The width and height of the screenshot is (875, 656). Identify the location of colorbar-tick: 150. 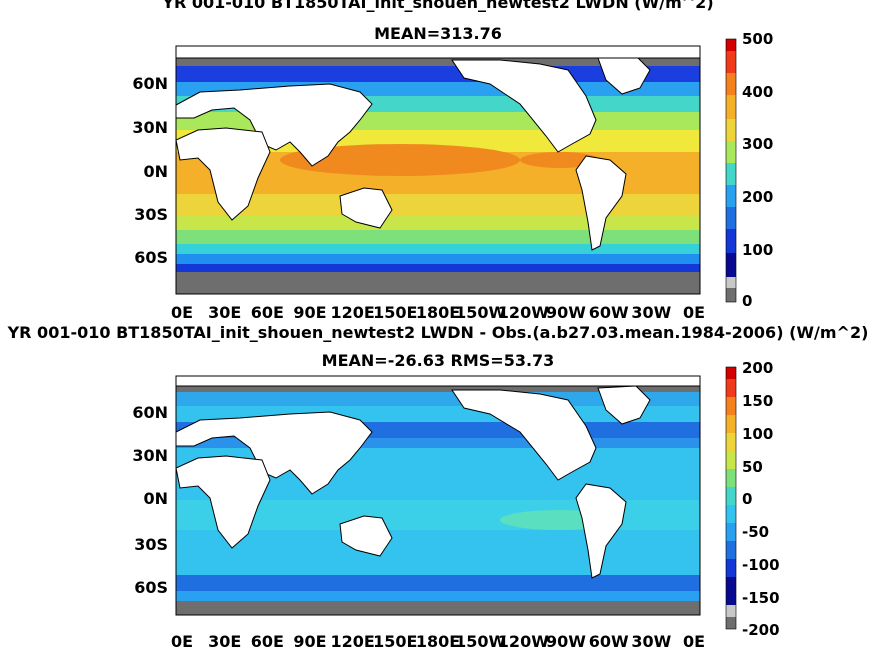
(757, 401).